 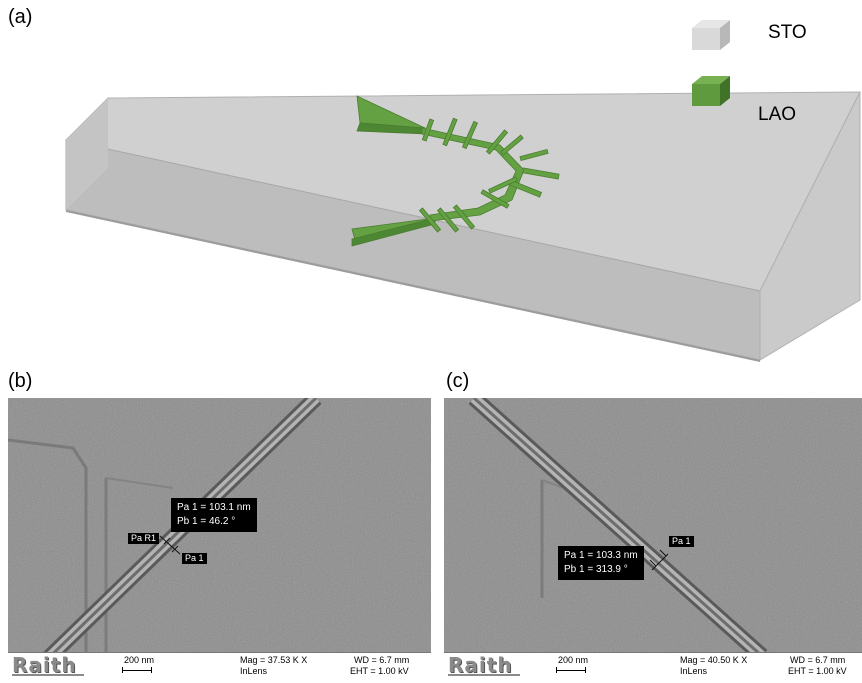 I want to click on lao-structure, so click(x=455, y=171).